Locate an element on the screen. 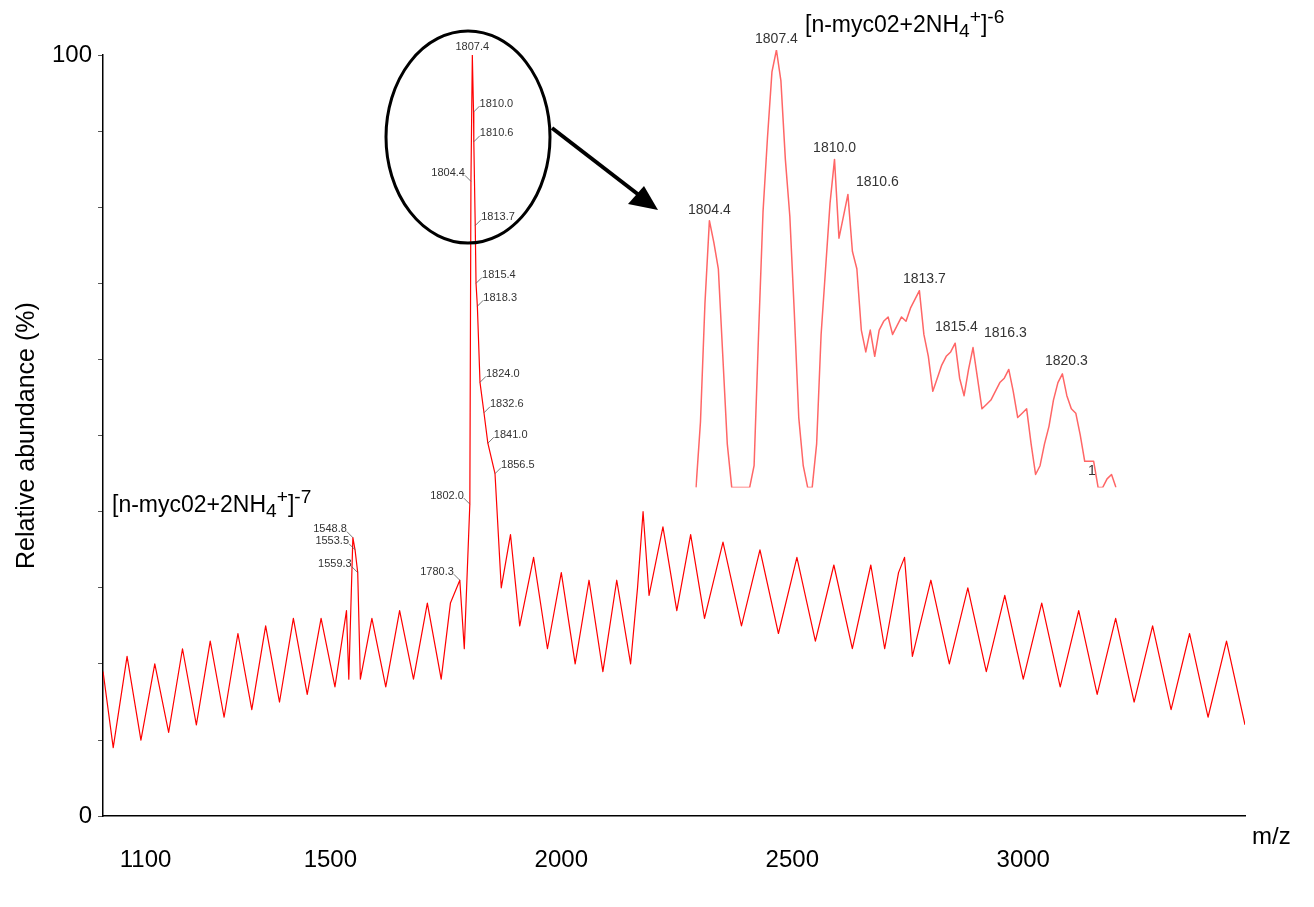 The height and width of the screenshot is (907, 1314). annotation: 1 is located at coordinates (1092, 470).